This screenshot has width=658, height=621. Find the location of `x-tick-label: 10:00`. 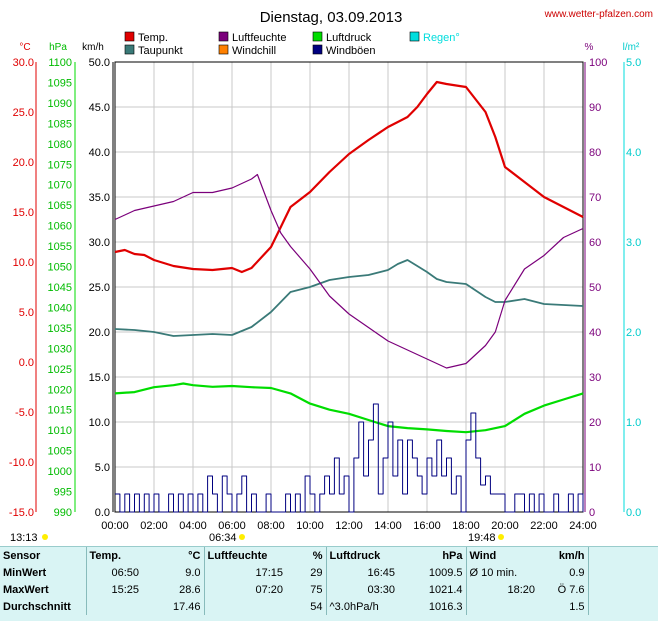

x-tick-label: 10:00 is located at coordinates (310, 526).